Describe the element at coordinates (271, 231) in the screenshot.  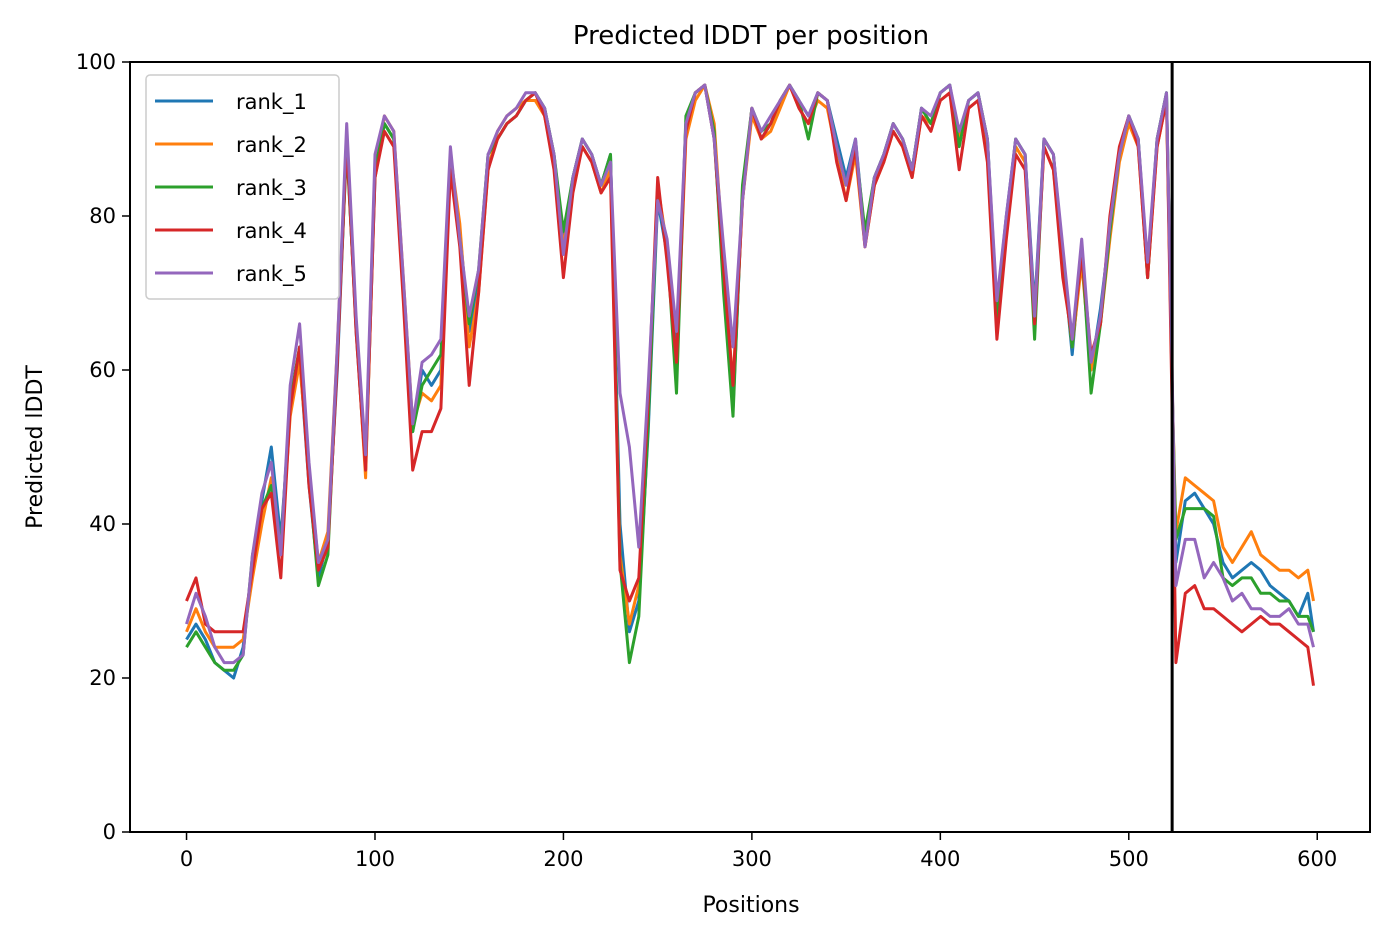
I see `legend-label-rank_4: rank_4` at that location.